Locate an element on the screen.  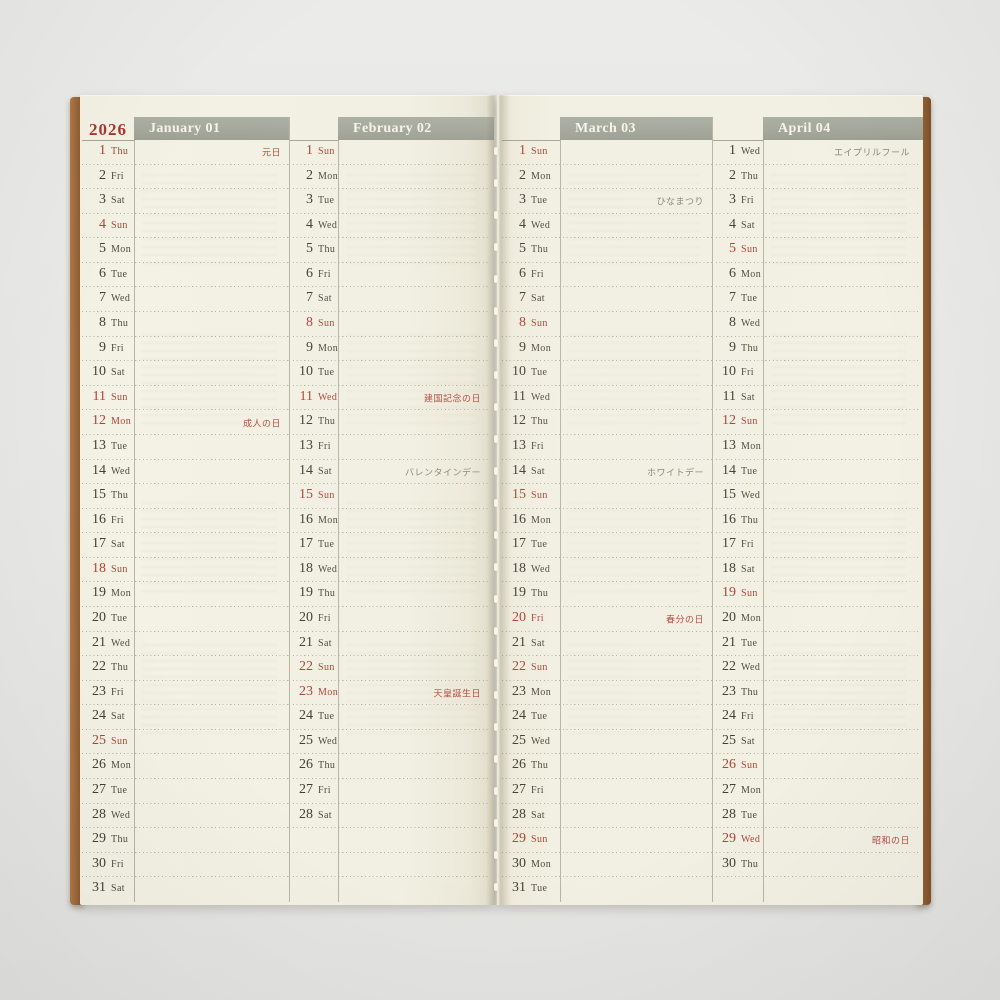
year-label: 2026 is located at coordinates (108, 129).